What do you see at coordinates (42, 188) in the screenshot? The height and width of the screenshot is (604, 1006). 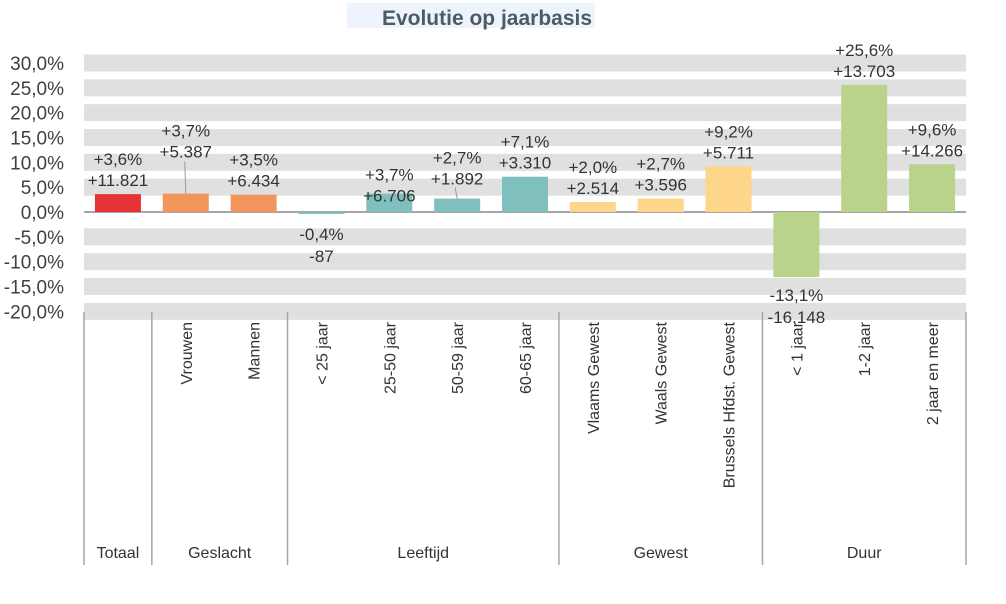 I see `y-tick-label: 5,0%` at bounding box center [42, 188].